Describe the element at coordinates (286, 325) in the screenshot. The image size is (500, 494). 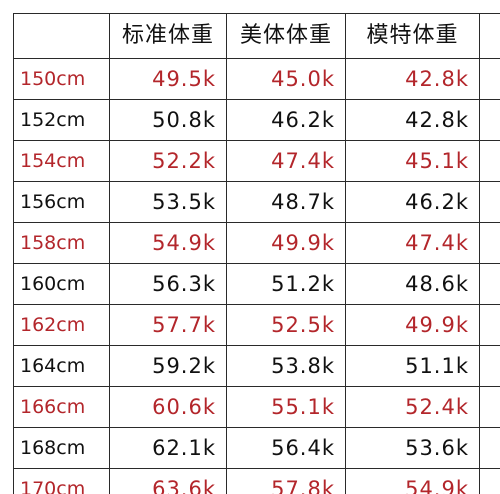
I see `beauty-weight-cell: 52.5k` at that location.